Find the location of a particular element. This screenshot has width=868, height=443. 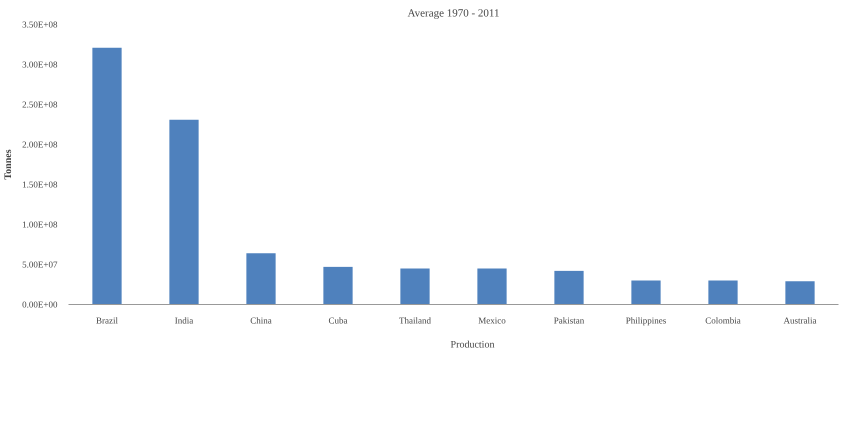

x-tick-label: Cuba is located at coordinates (338, 321).